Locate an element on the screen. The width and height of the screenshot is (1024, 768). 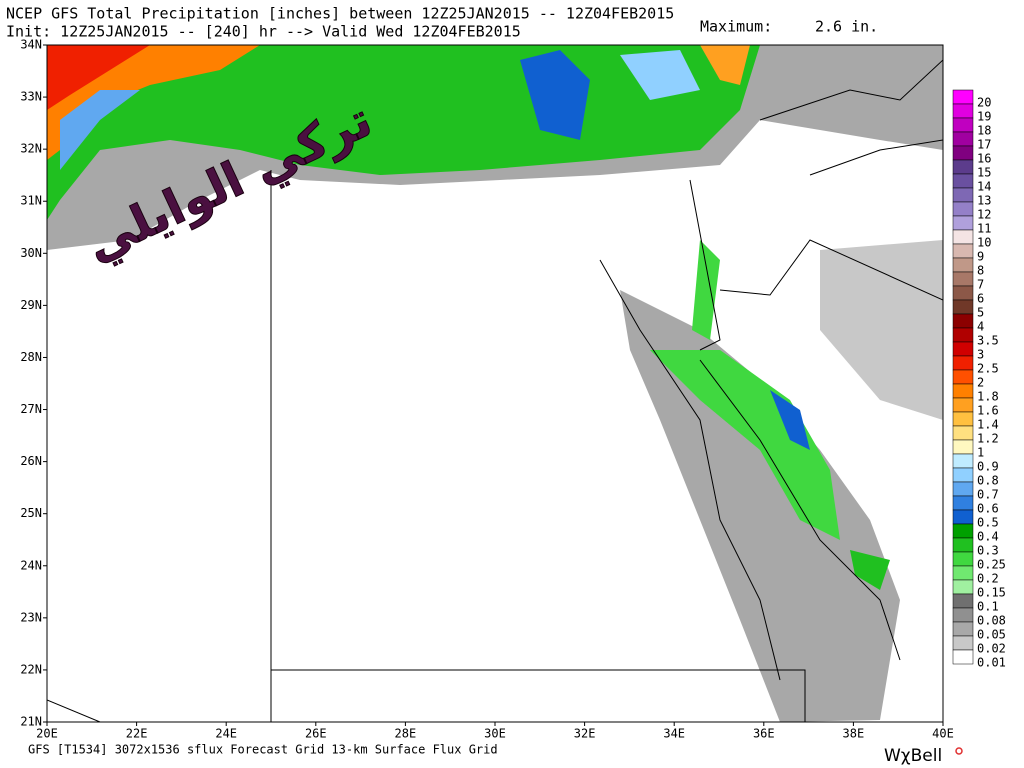
brand: WχBell is located at coordinates (913, 756).